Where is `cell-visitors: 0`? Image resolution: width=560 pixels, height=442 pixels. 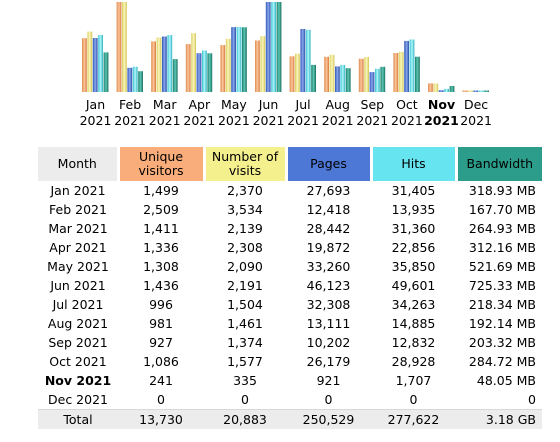
cell-visitors: 0 is located at coordinates (161, 399).